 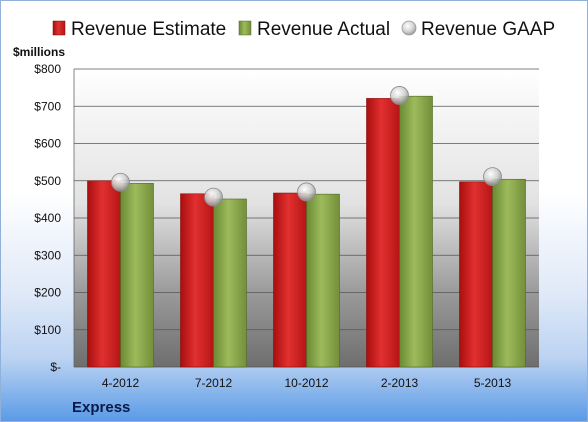 I want to click on x-tick-label: 5-2013, so click(x=493, y=383).